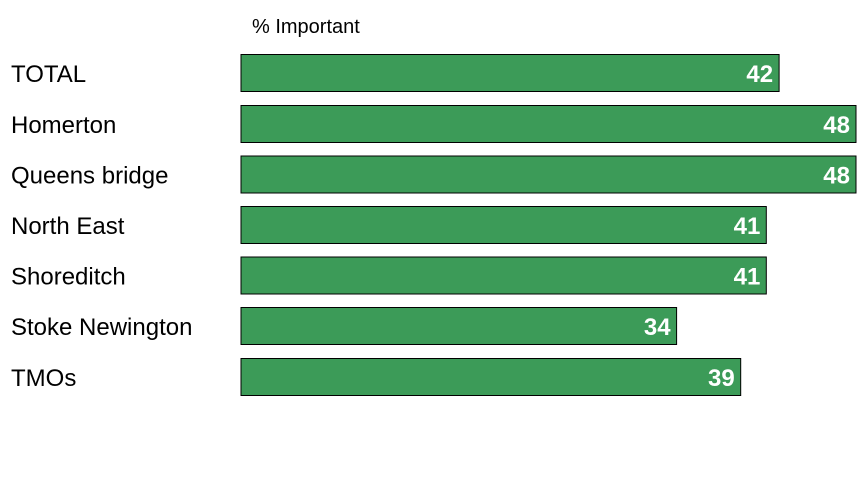 This screenshot has width=861, height=496. What do you see at coordinates (101, 327) in the screenshot?
I see `category-label: Stoke Newington` at bounding box center [101, 327].